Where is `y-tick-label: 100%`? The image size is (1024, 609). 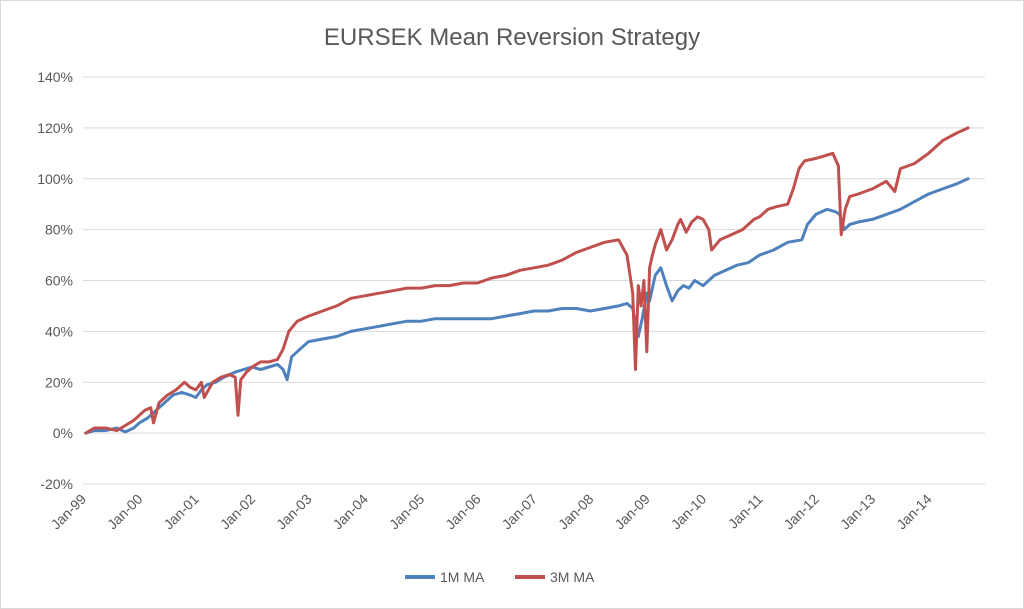 y-tick-label: 100% is located at coordinates (55, 179).